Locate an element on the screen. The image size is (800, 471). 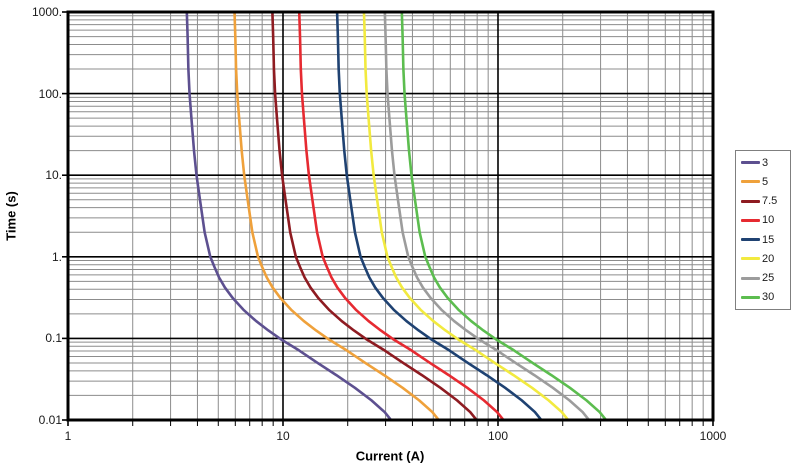
legend-item-30: 30 is located at coordinates (765, 297).